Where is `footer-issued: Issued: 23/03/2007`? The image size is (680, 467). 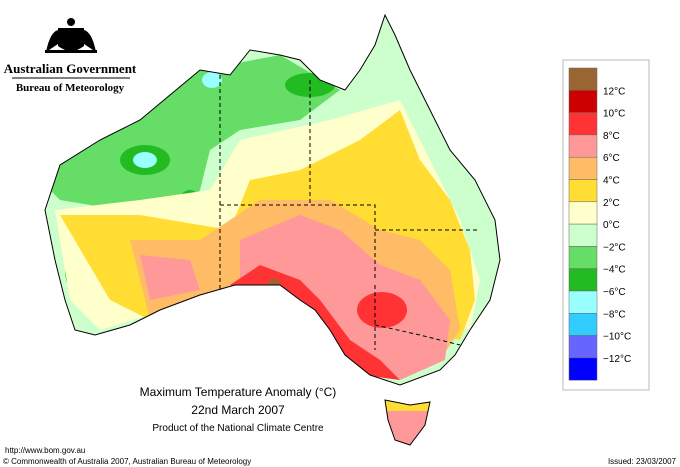
footer-issued: Issued: 23/03/2007 is located at coordinates (642, 461).